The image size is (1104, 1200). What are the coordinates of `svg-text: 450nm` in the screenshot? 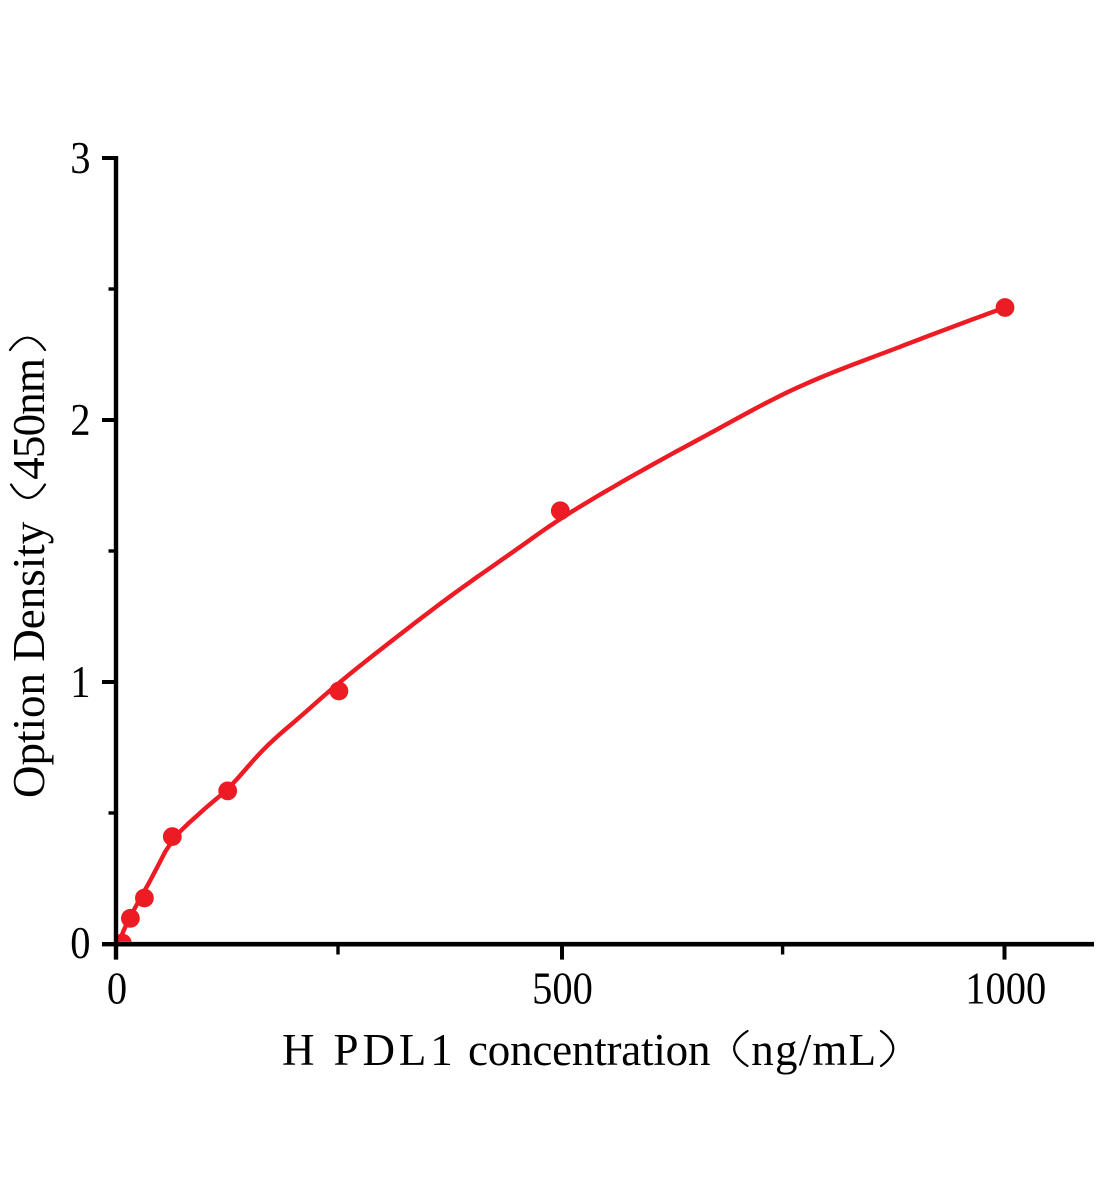 It's located at (29, 419).